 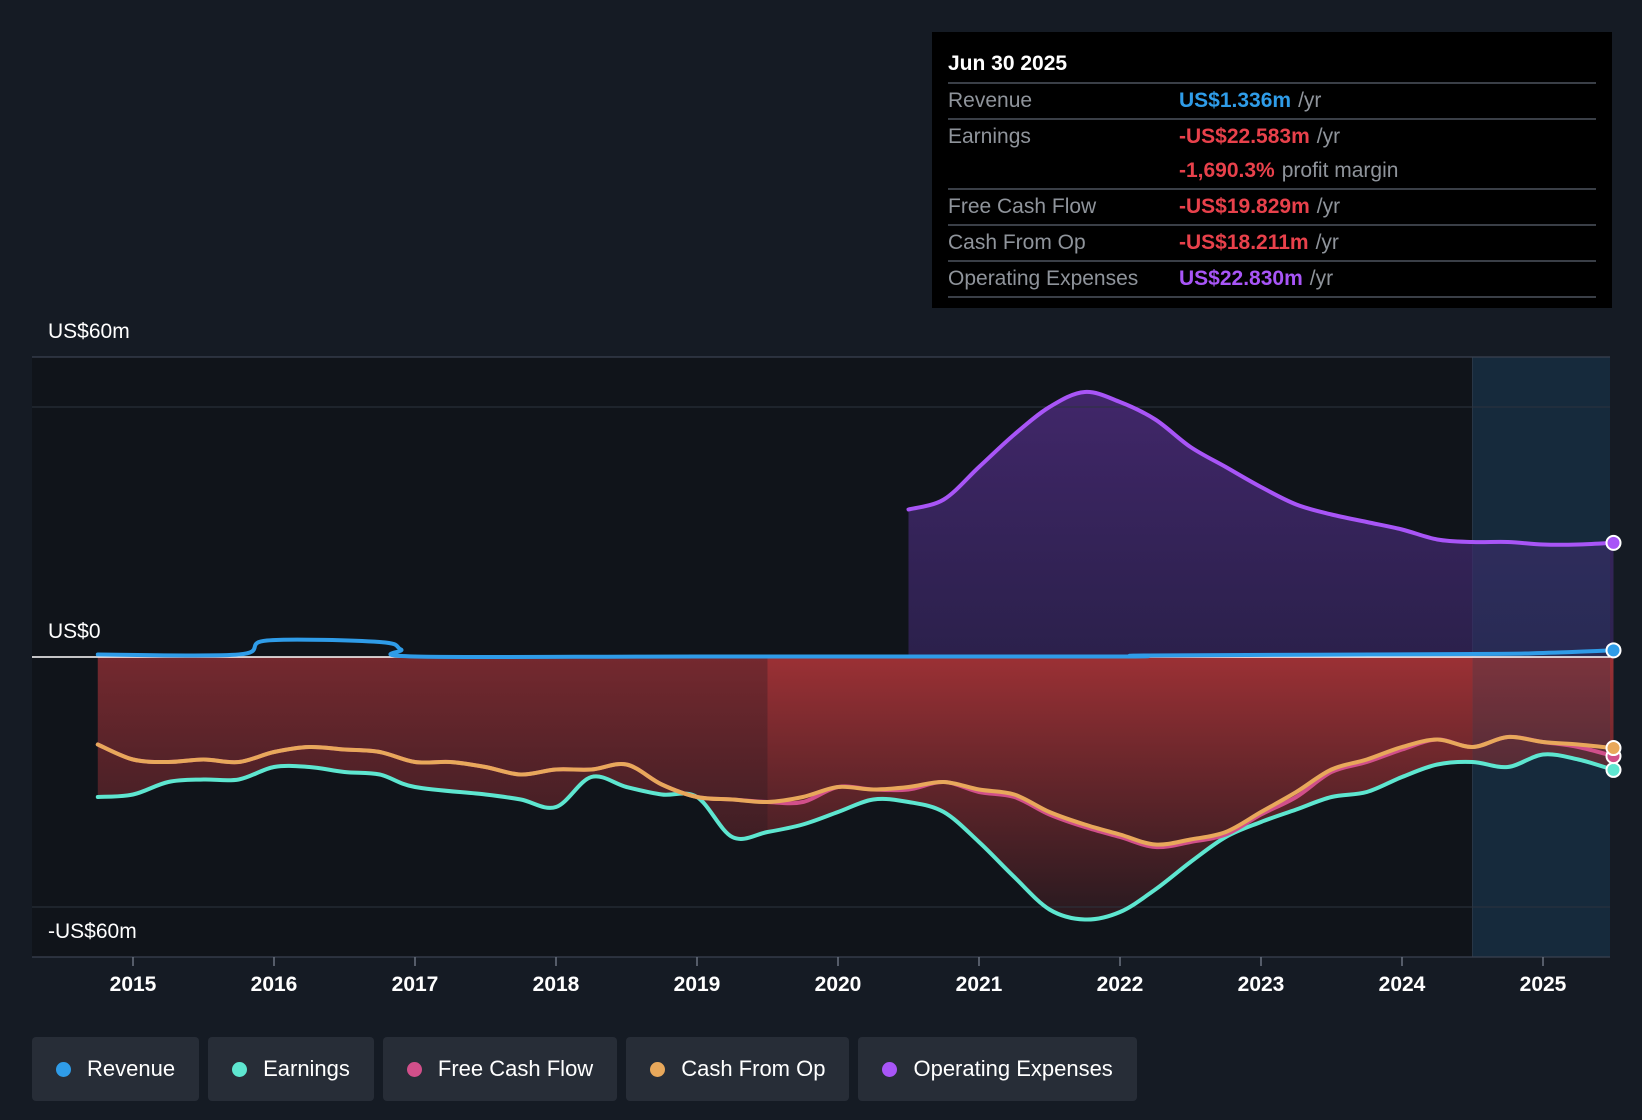 I want to click on tooltip-value: -US$18.211m, so click(x=1244, y=242).